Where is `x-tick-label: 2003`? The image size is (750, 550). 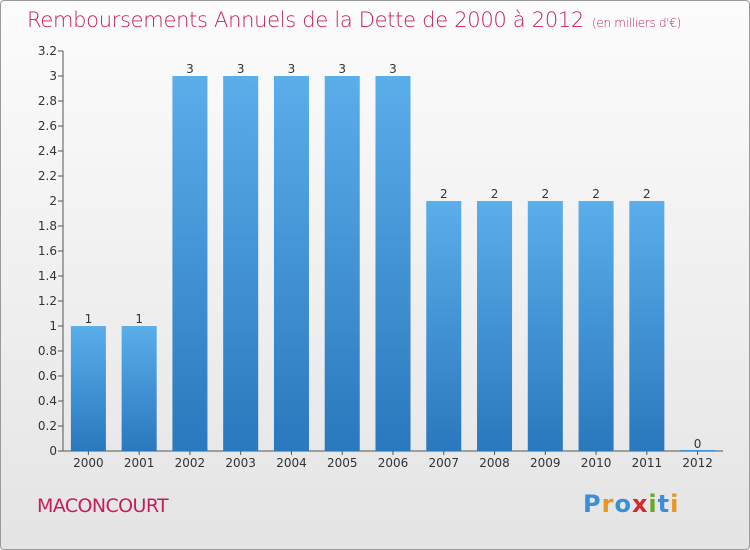 x-tick-label: 2003 is located at coordinates (240, 463).